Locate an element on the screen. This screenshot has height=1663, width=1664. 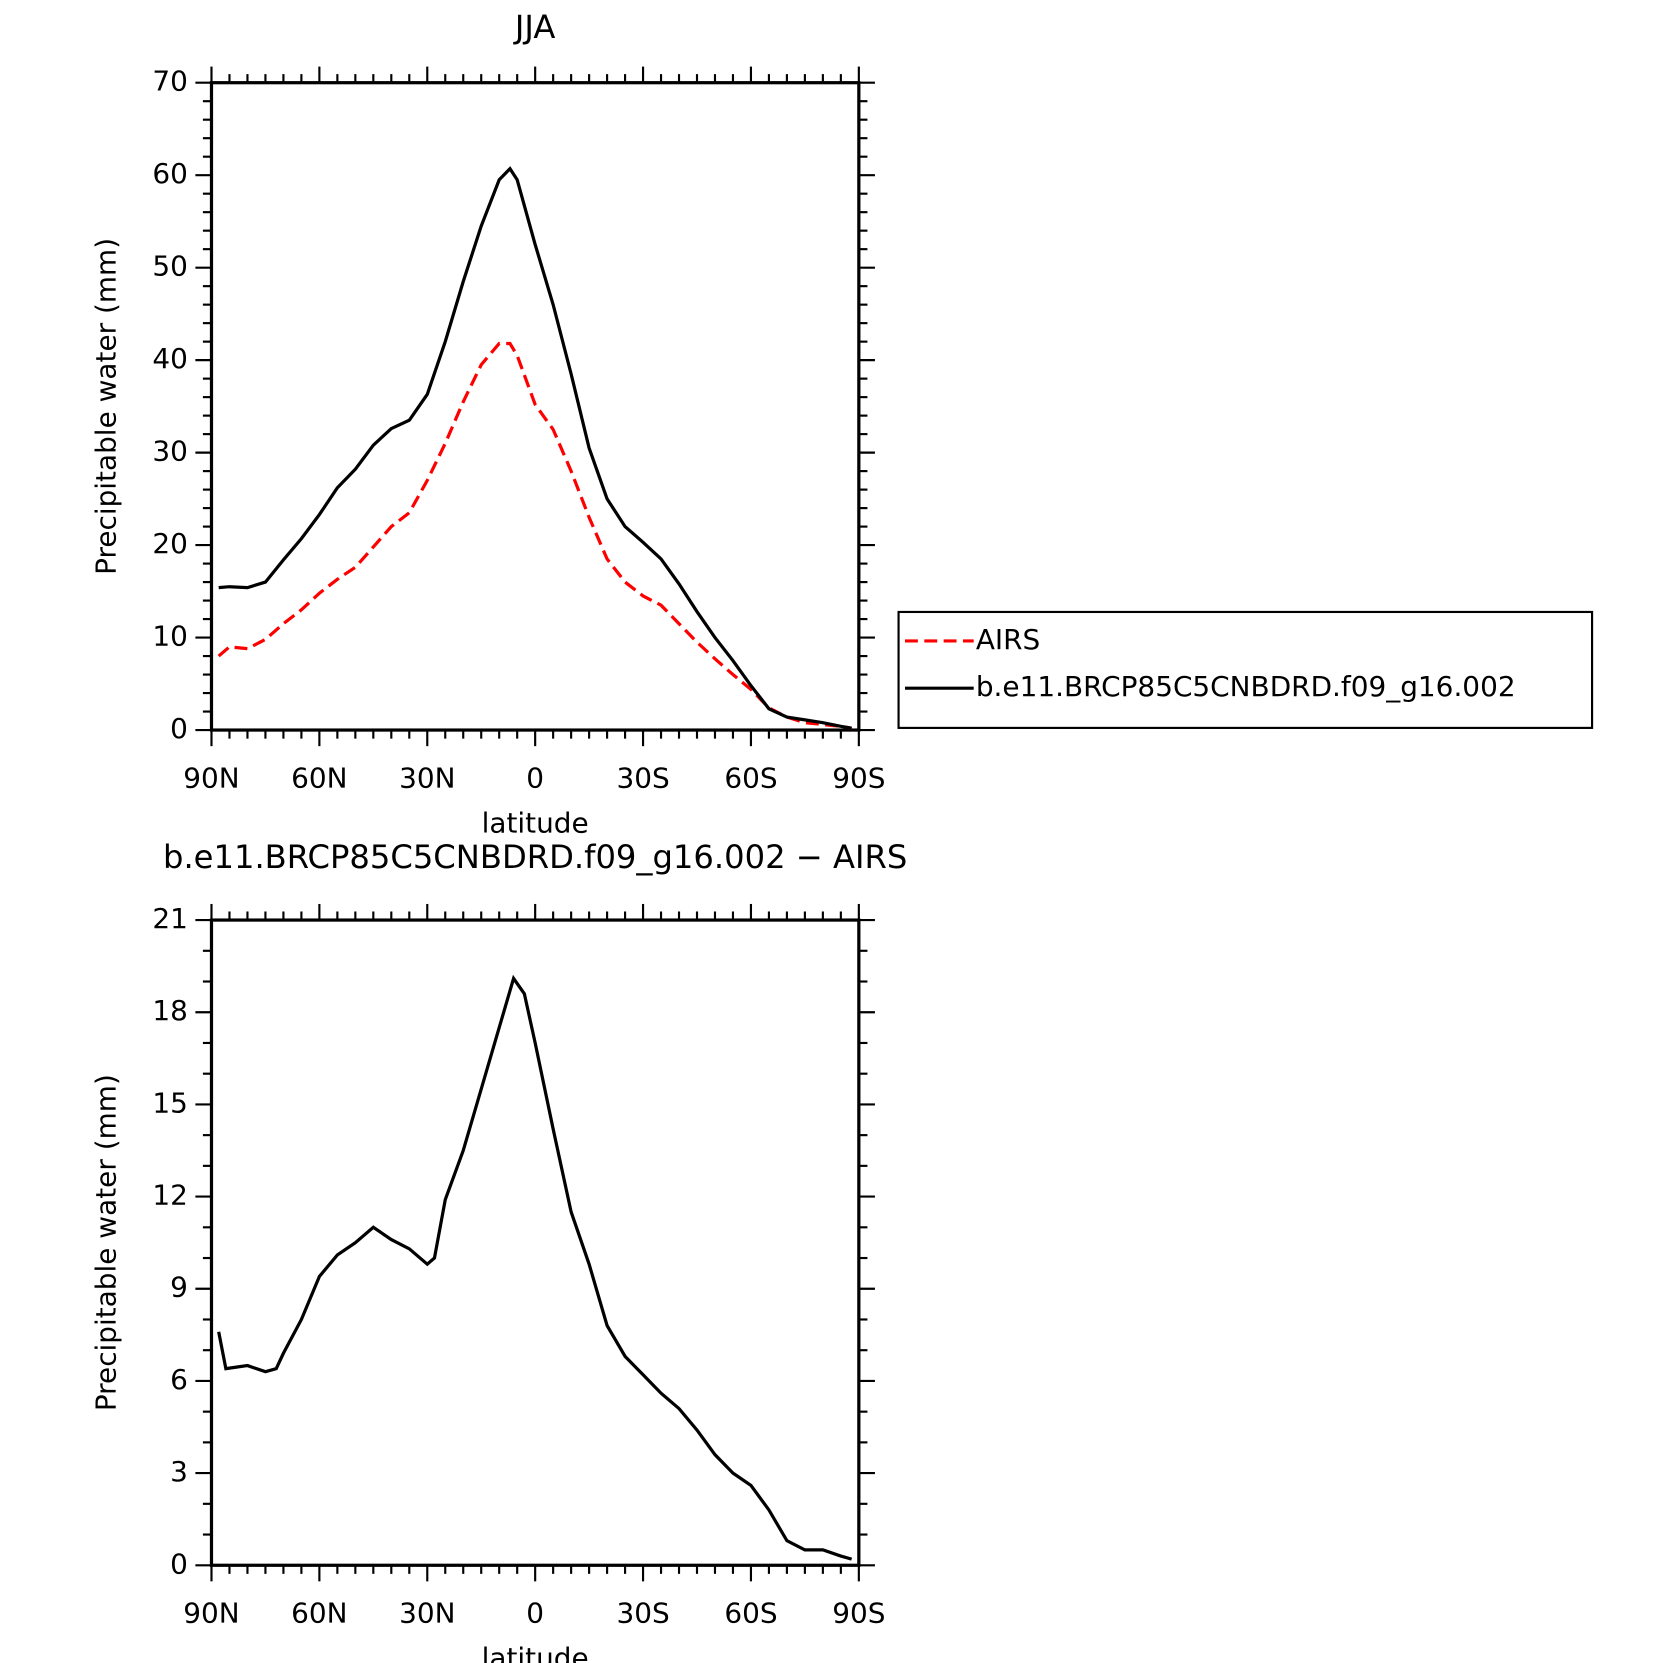
chart-title: JJA is located at coordinates (534, 27).